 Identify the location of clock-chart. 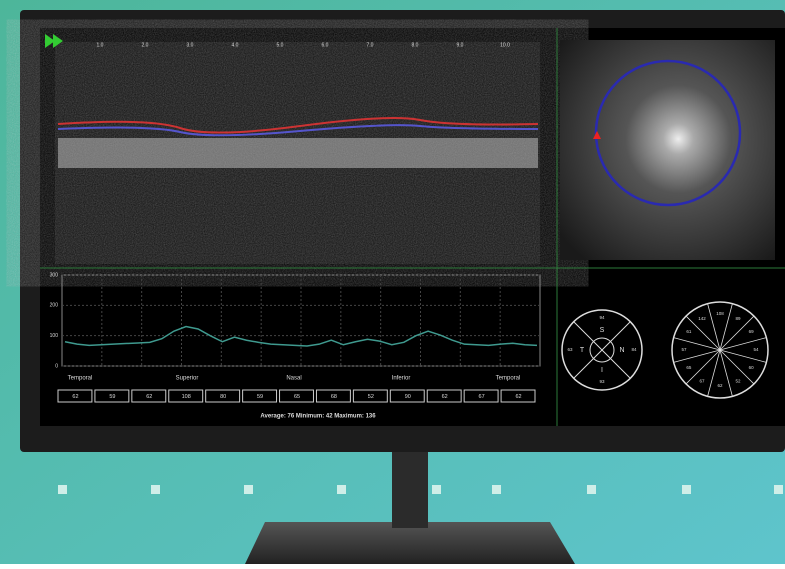
(720, 350).